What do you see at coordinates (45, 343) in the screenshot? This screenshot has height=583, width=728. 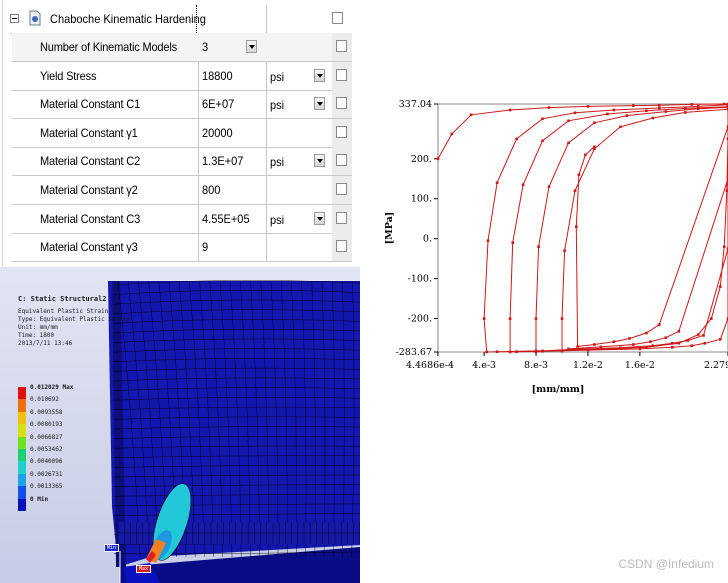 I see `contour-date: 2013/7/11 13:46` at bounding box center [45, 343].